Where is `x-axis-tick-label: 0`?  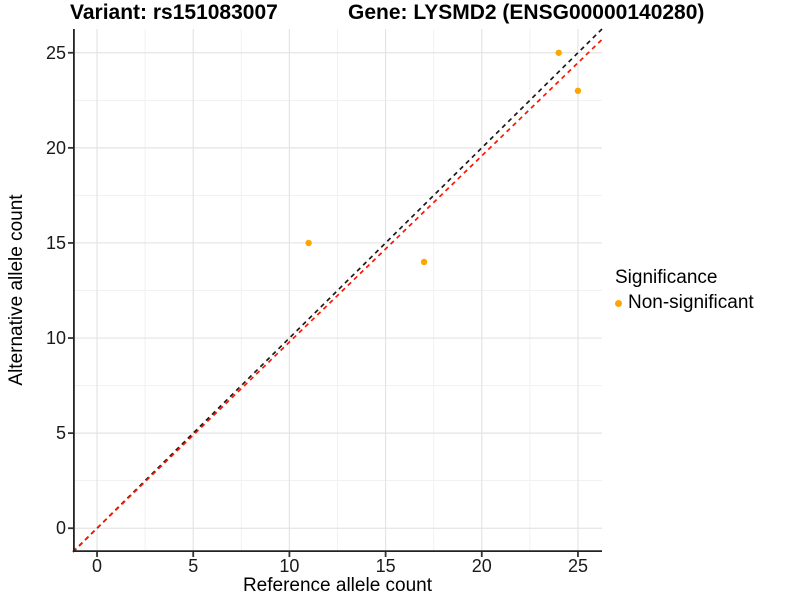
x-axis-tick-label: 0 is located at coordinates (97, 566).